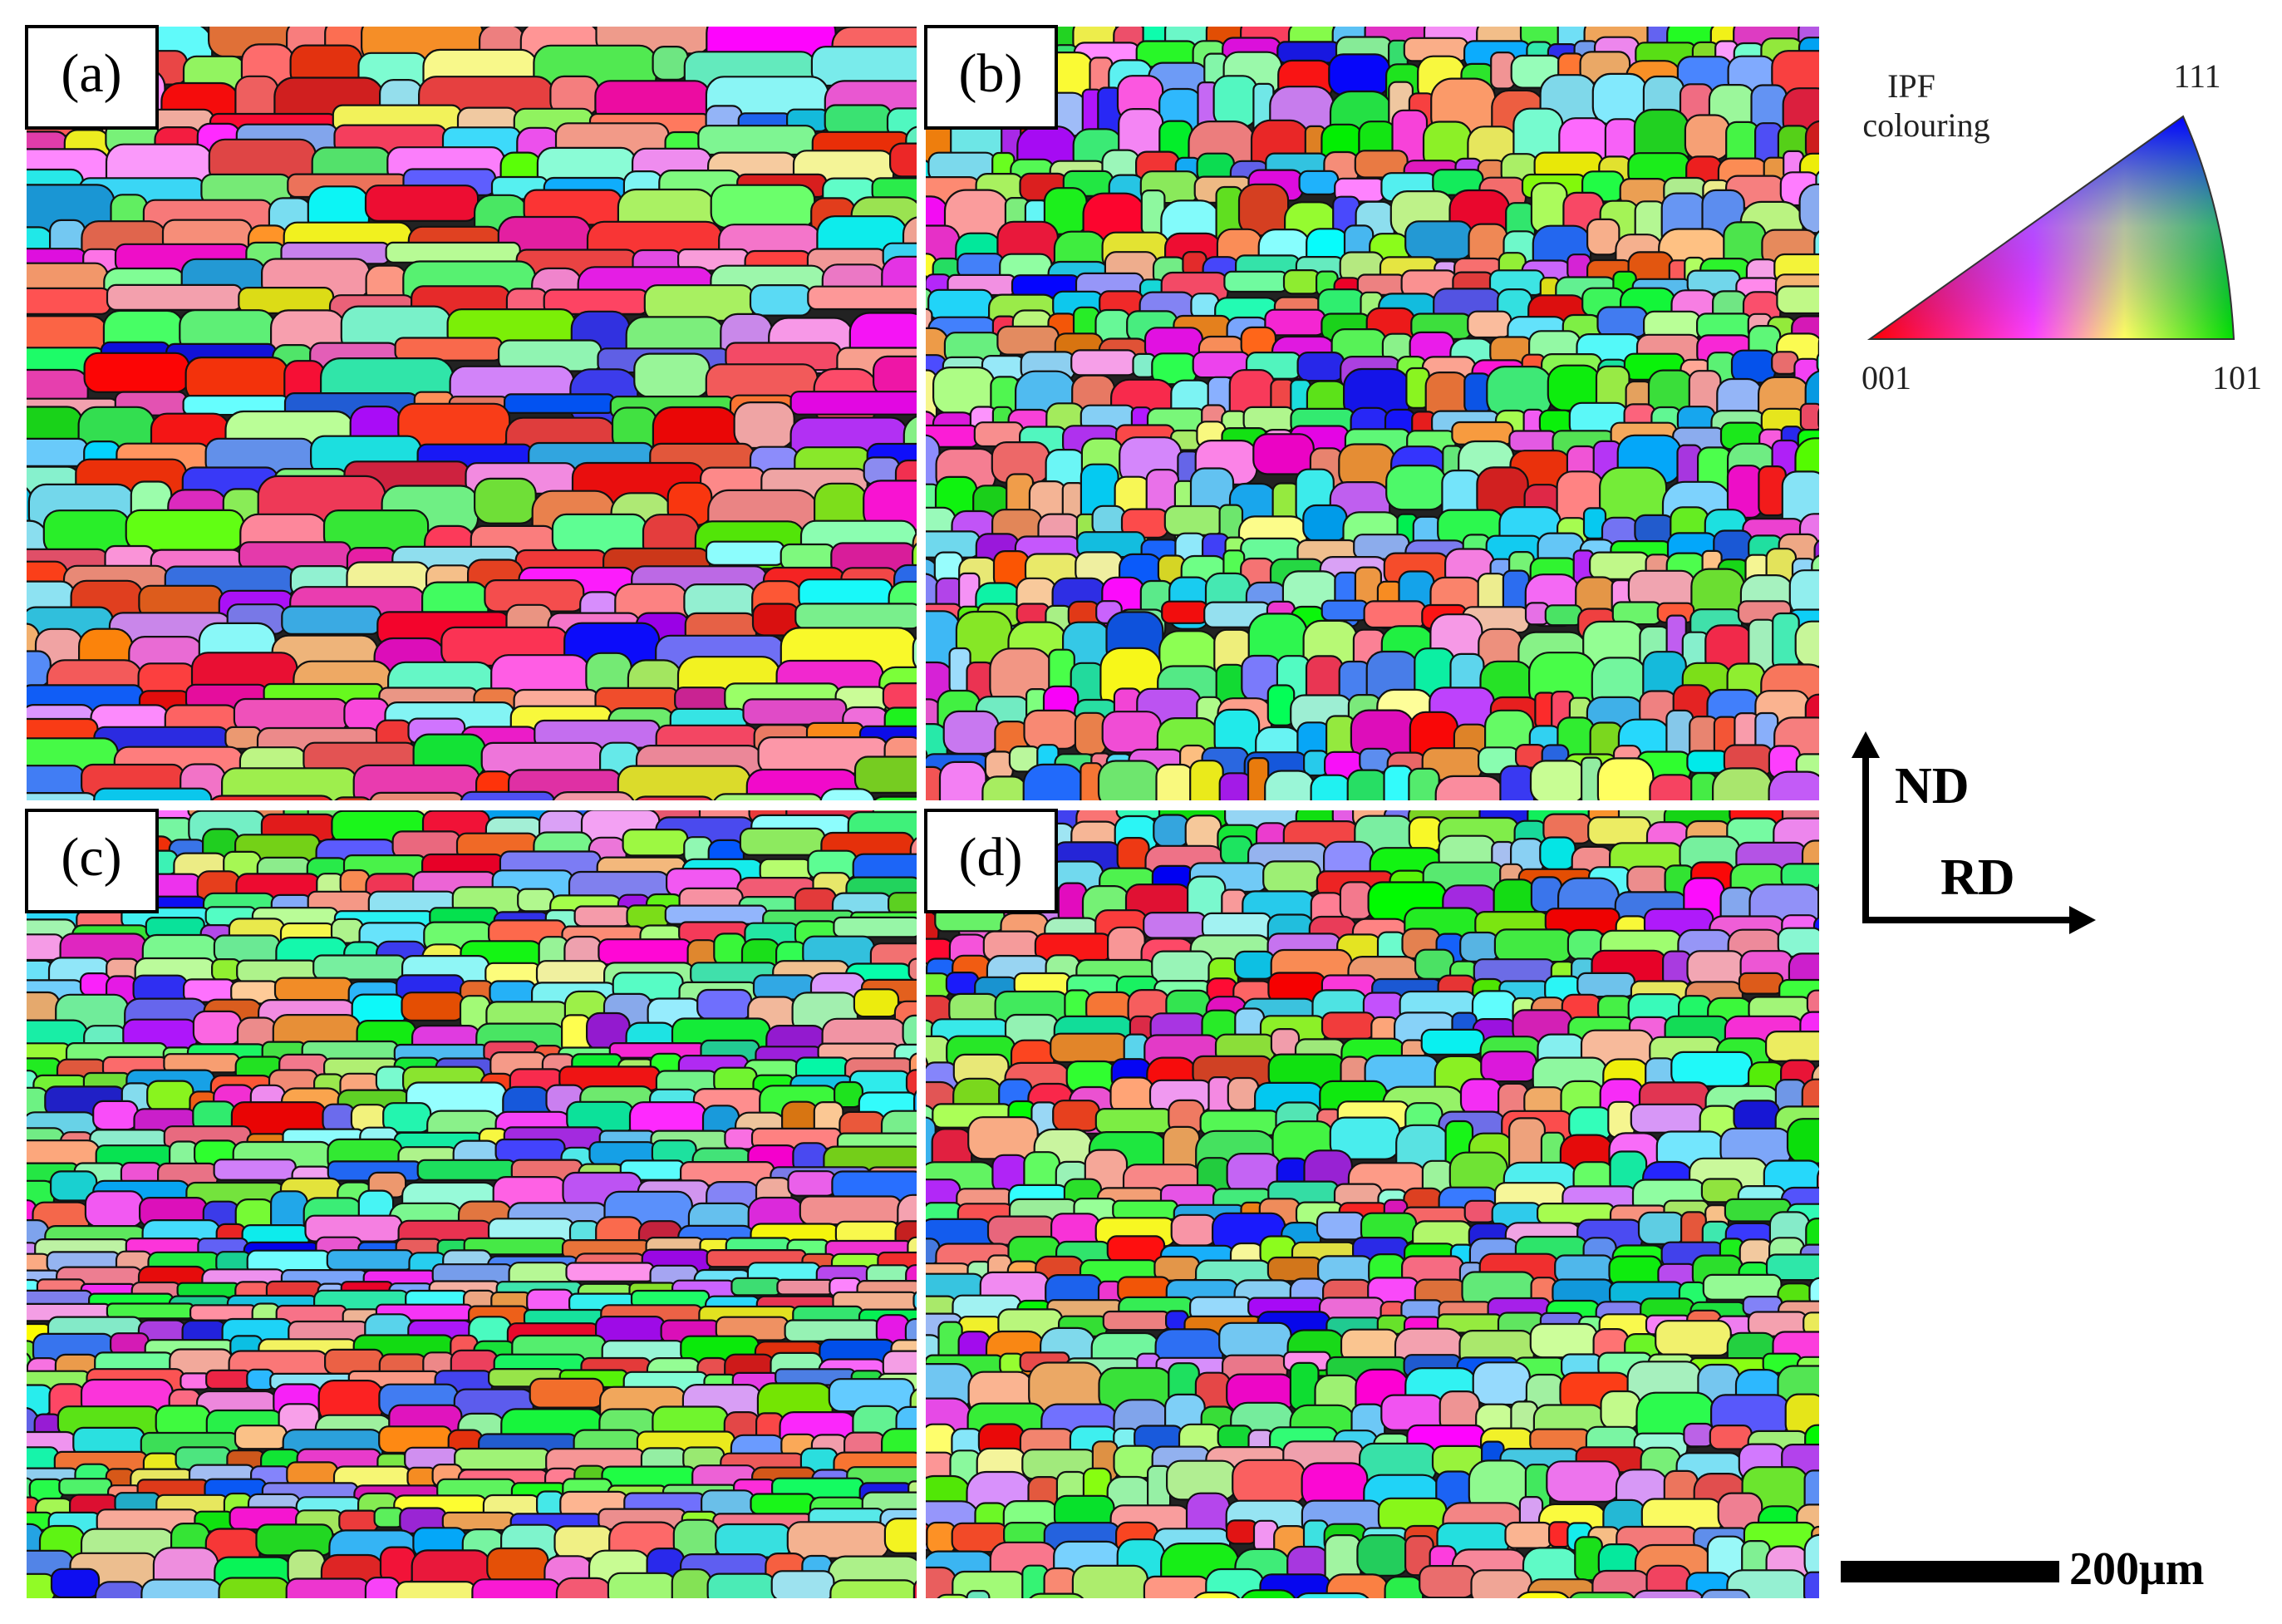  I want to click on legend-title: colouring, so click(1926, 125).